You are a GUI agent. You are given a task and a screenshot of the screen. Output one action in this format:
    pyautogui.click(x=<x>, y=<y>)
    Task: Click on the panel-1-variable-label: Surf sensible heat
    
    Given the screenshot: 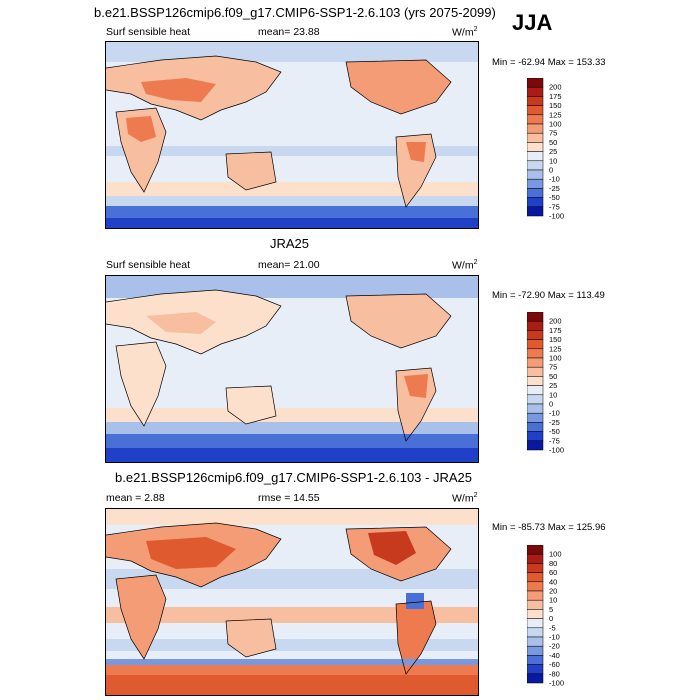 What is the action you would take?
    pyautogui.click(x=148, y=32)
    